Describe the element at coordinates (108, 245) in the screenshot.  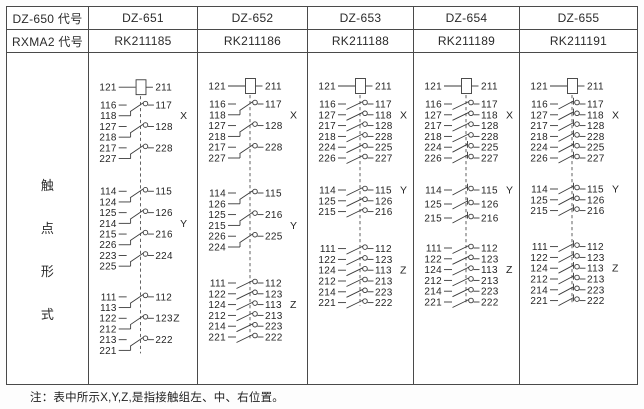
I see `svg-text: 226` at that location.